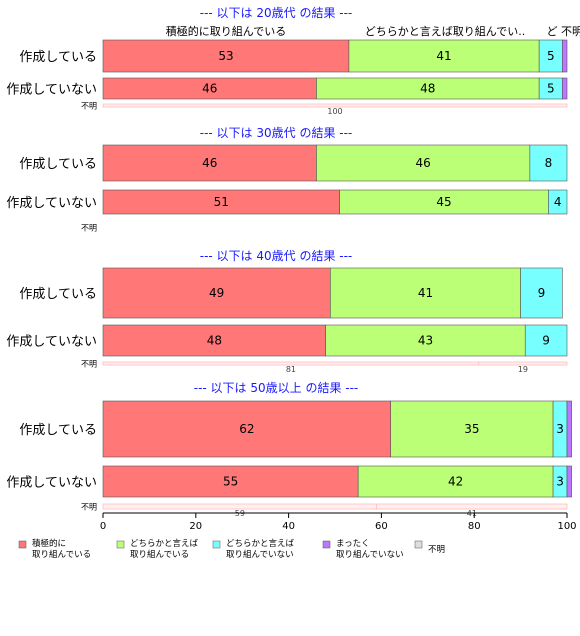 This screenshot has height=636, width=580. I want to click on x-tick-label: 100, so click(566, 526).